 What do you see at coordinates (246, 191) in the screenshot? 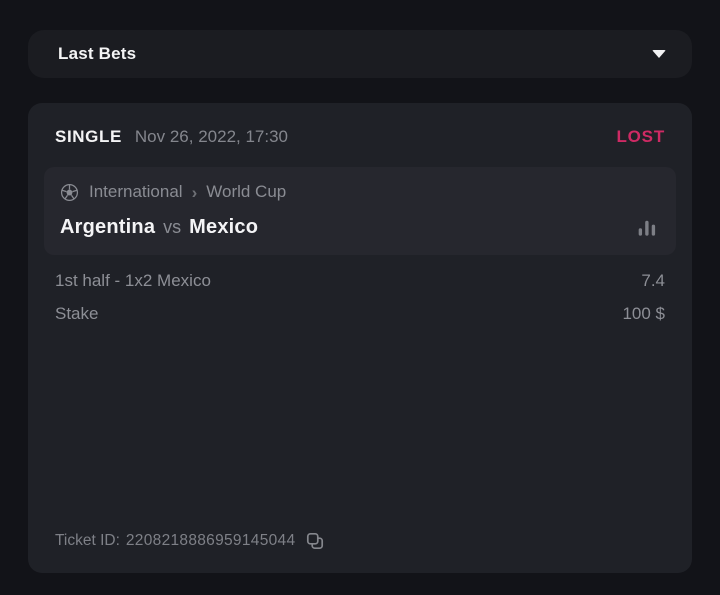
I see `league-tournament: World Cup` at bounding box center [246, 191].